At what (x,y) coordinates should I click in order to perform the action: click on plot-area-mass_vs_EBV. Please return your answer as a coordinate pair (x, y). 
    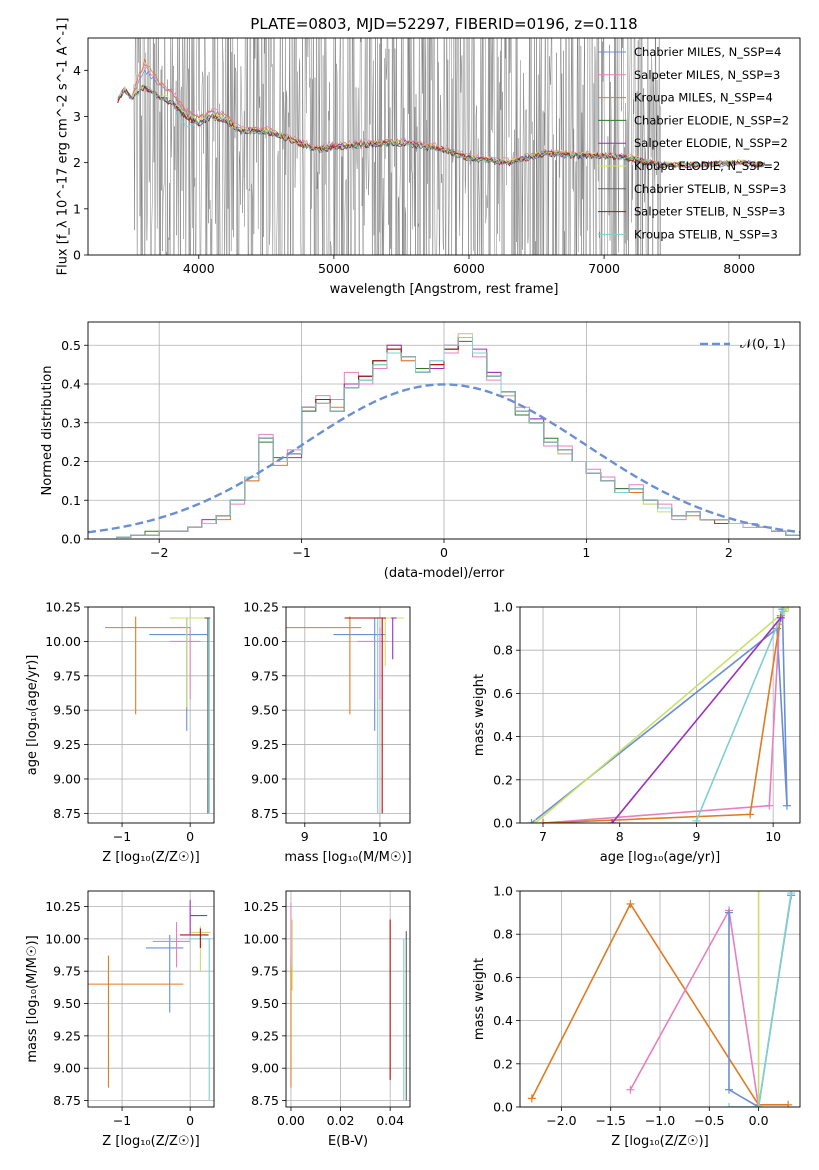
    Looking at the image, I should click on (348, 1001).